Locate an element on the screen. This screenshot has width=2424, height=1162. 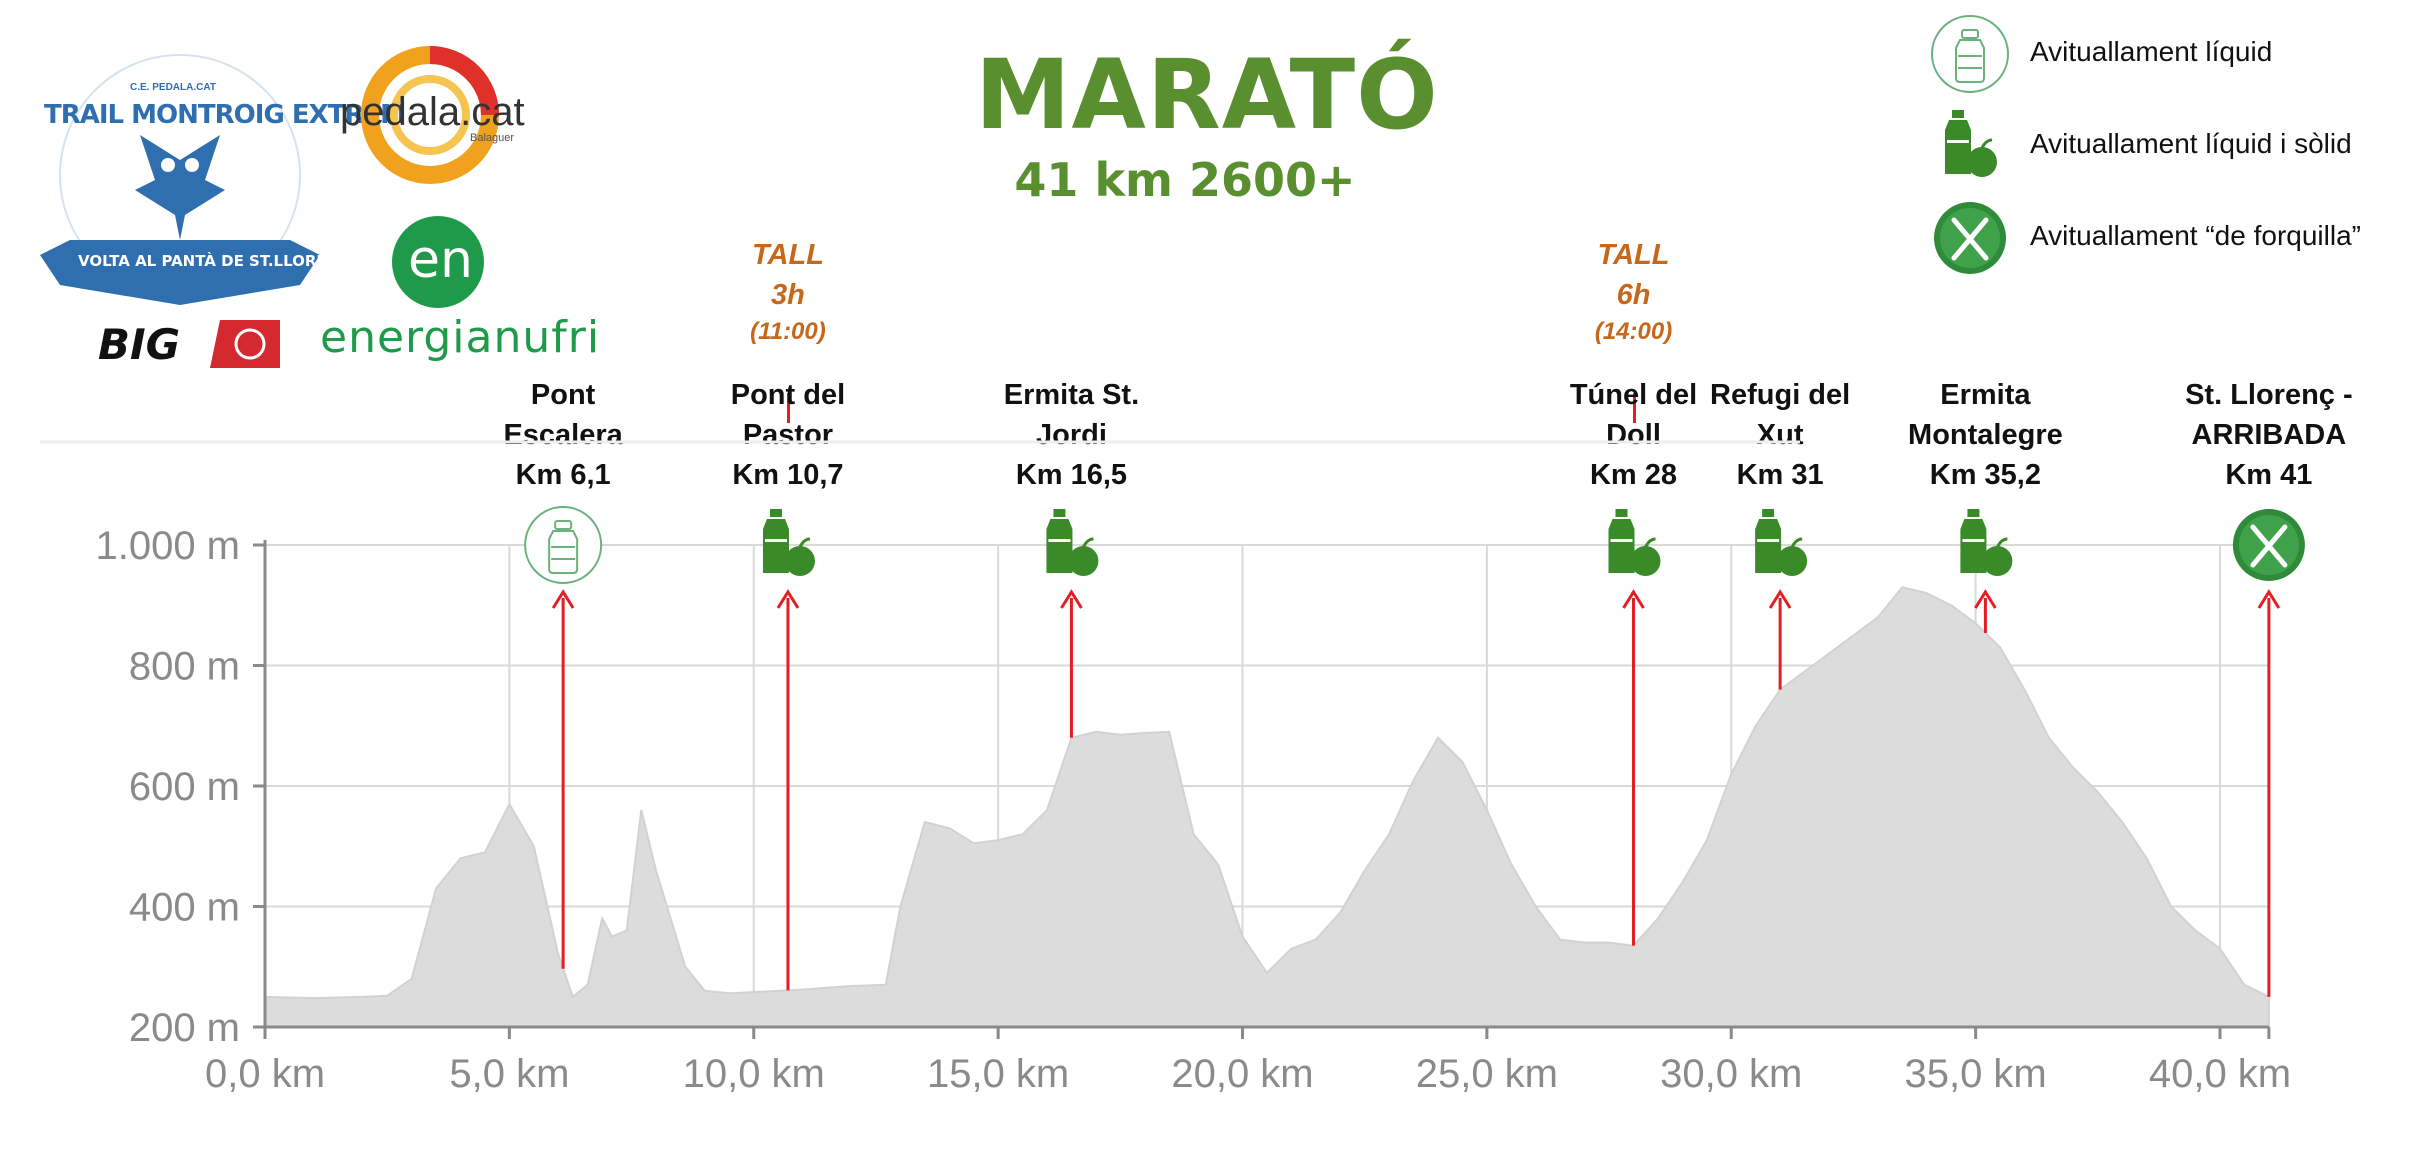
station-label: Ermita Montalegre Km 35,2 is located at coordinates (1985, 435).